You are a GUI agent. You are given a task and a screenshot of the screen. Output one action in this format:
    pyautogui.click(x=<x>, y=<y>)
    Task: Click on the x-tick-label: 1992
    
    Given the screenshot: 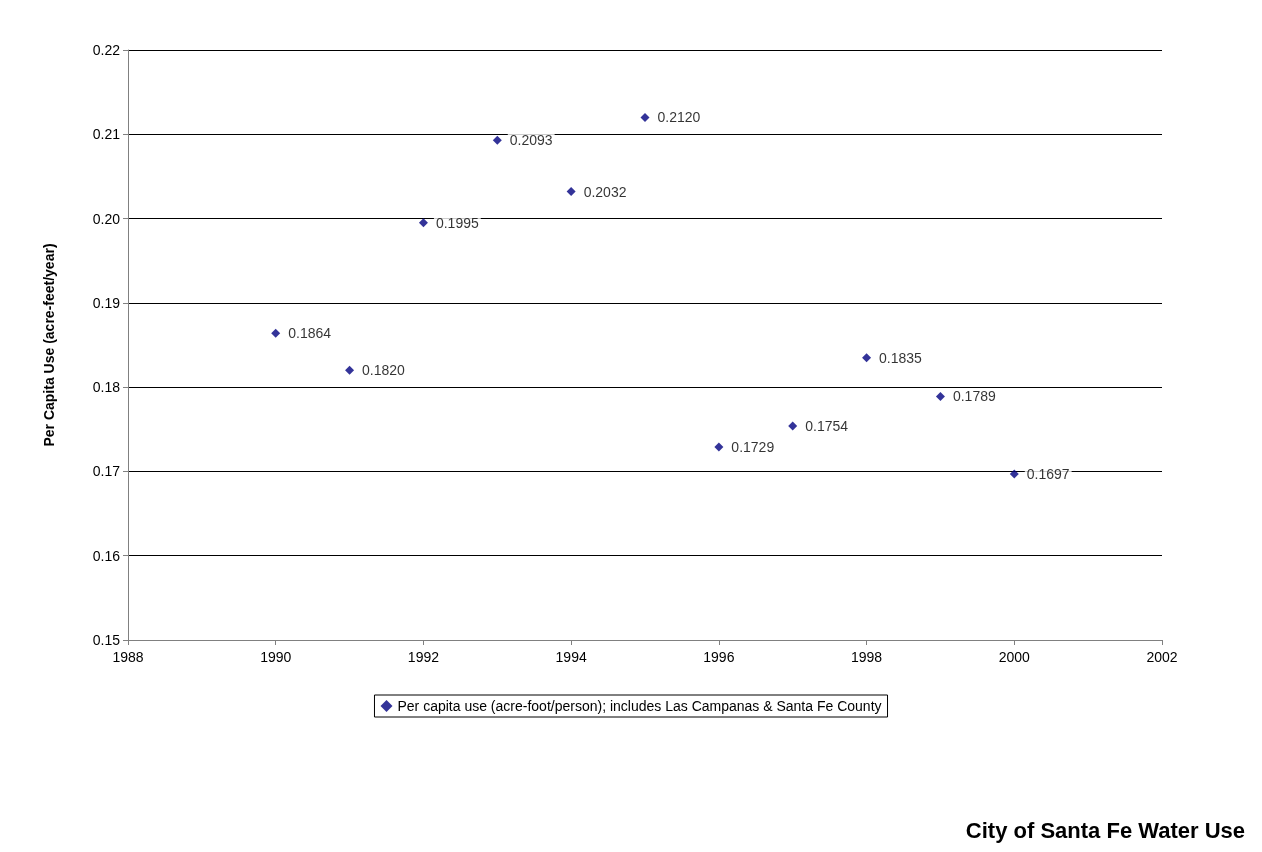 What is the action you would take?
    pyautogui.click(x=423, y=657)
    